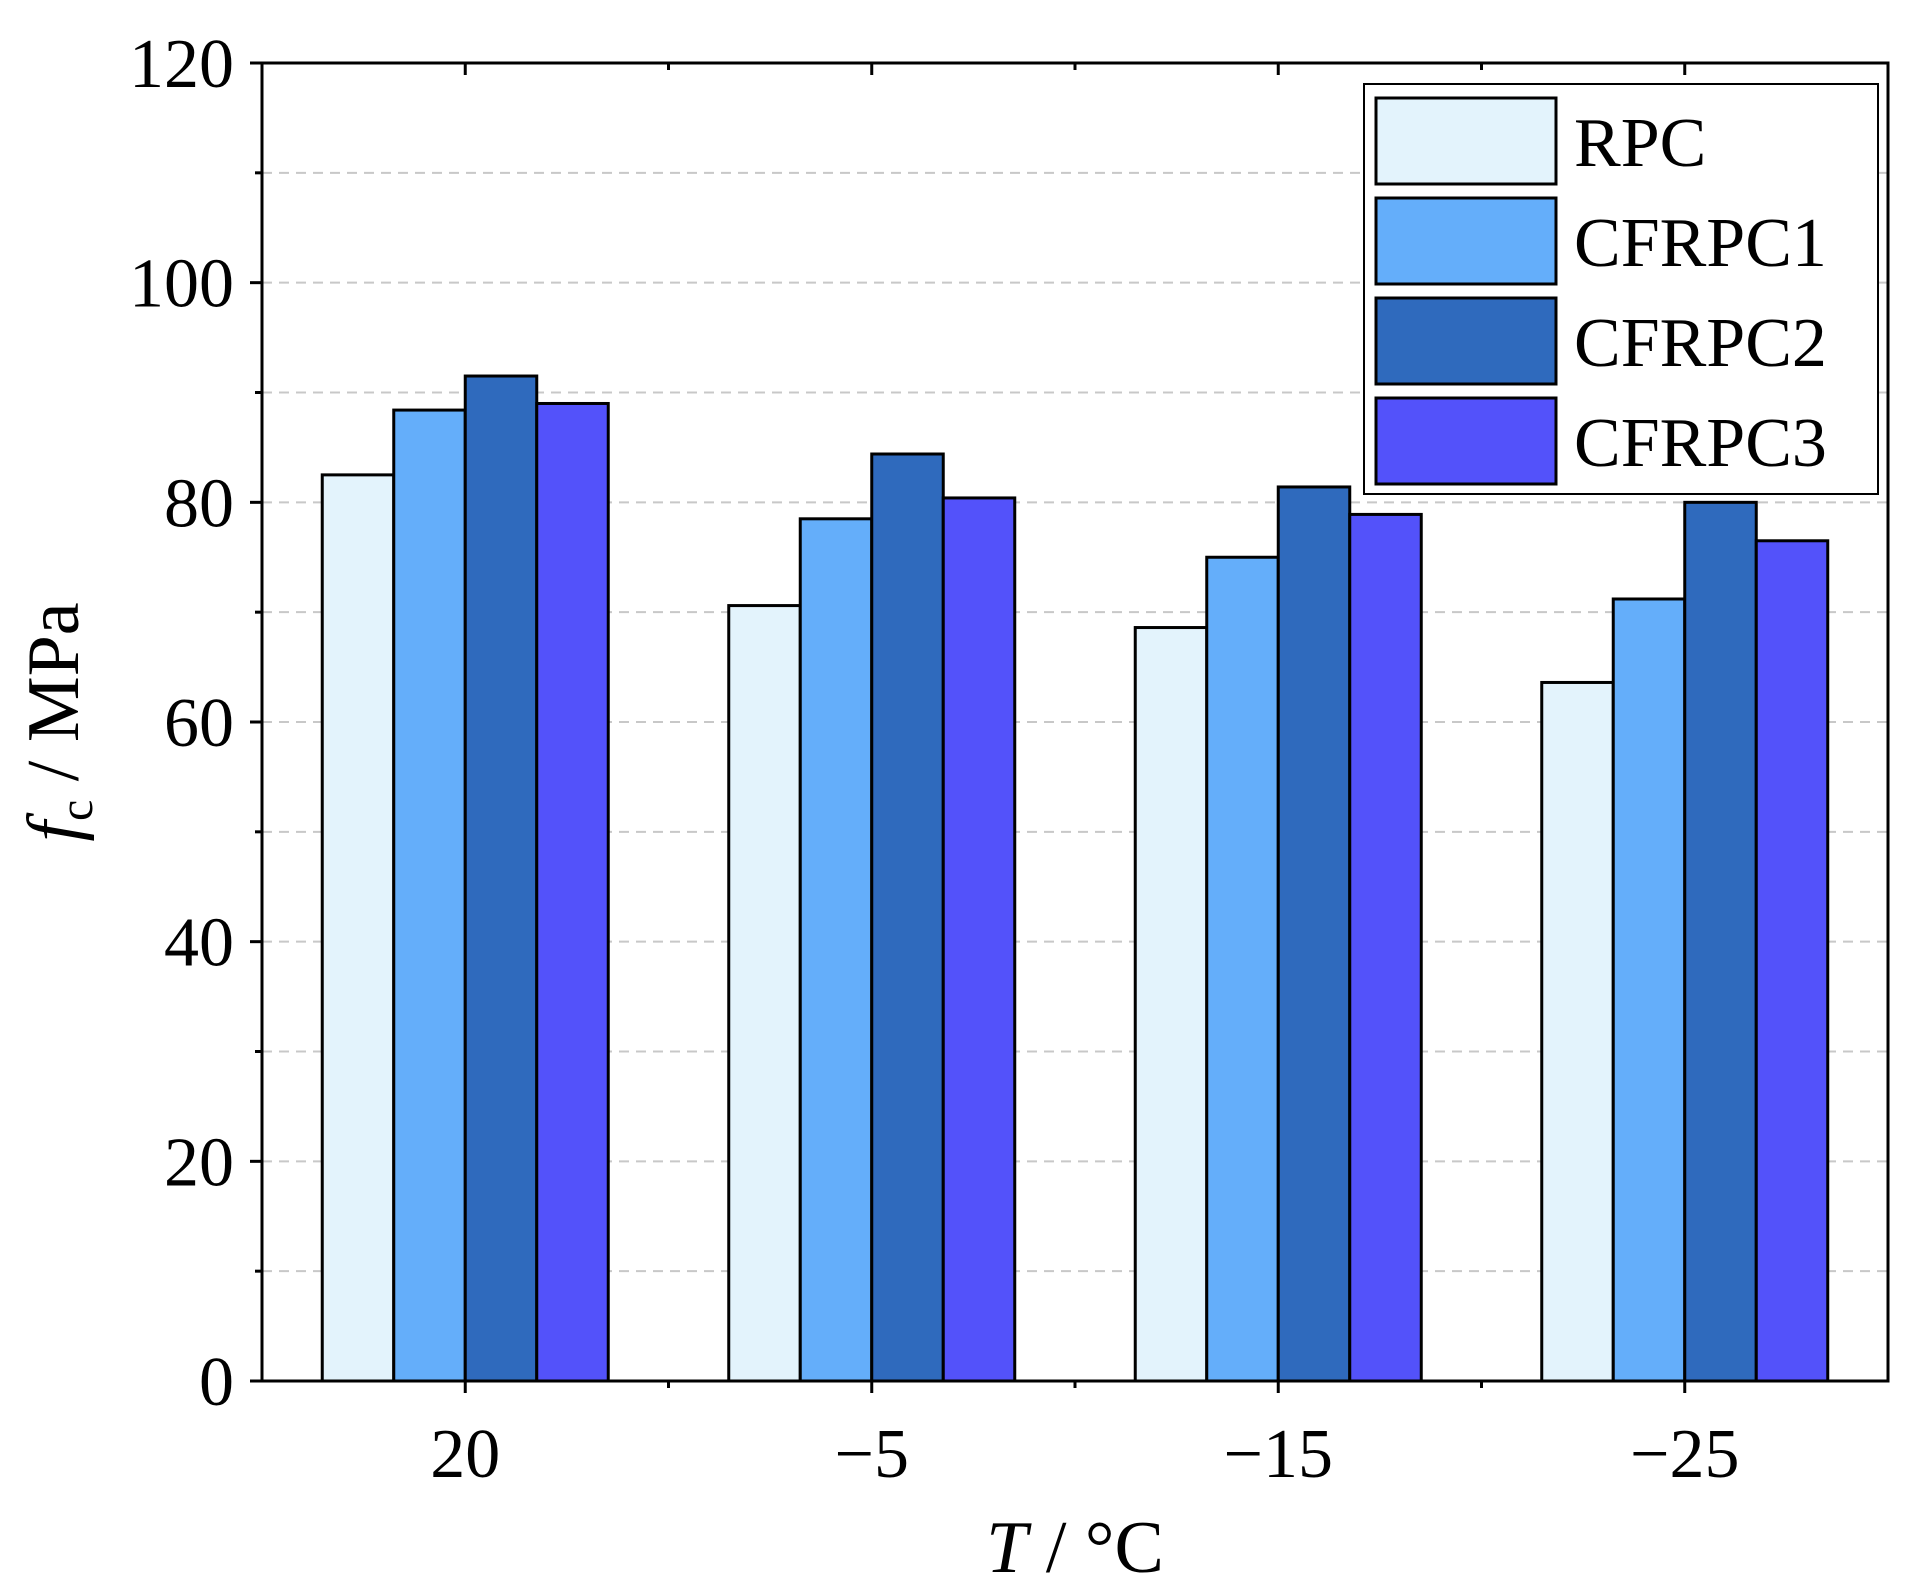  Describe the element at coordinates (1640, 143) in the screenshot. I see `legend-label-rpc: RPC` at that location.